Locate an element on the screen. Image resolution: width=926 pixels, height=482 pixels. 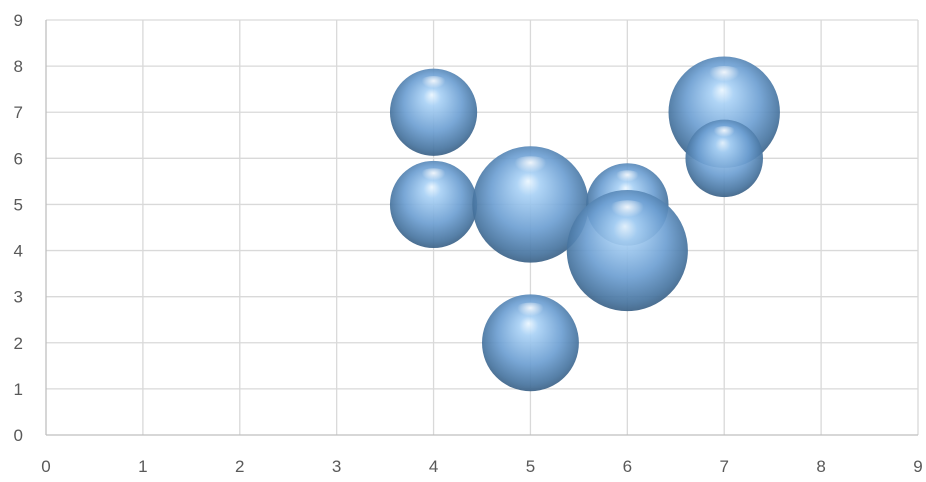
y-tick-label: 9 is located at coordinates (18, 20).